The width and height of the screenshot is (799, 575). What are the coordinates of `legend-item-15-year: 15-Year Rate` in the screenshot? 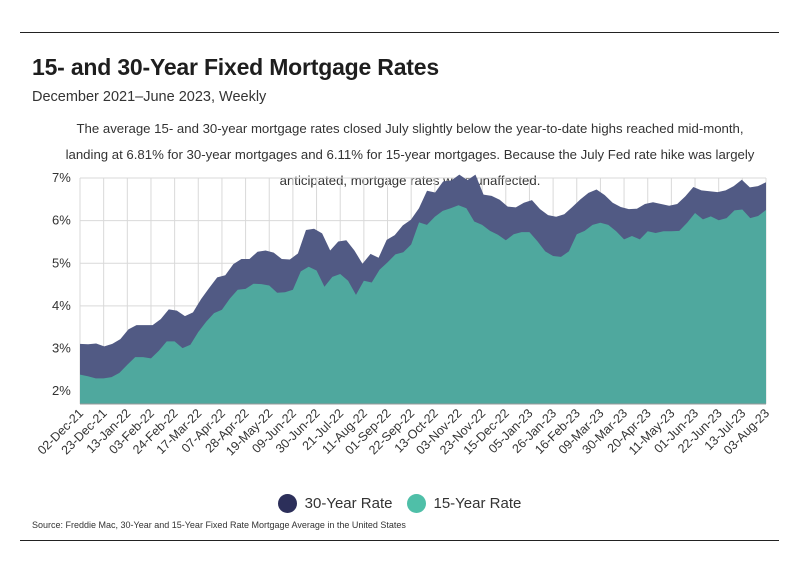 It's located at (464, 503).